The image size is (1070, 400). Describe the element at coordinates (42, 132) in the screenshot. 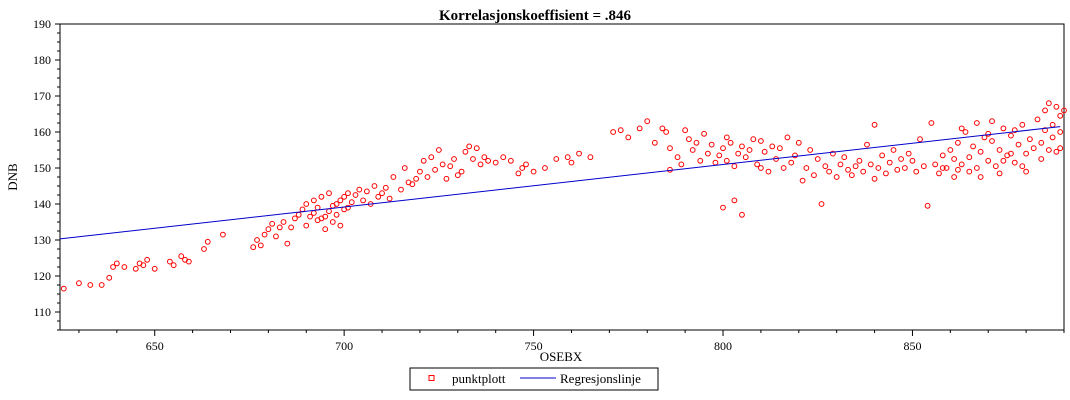

I see `y-tick-label: 160` at that location.